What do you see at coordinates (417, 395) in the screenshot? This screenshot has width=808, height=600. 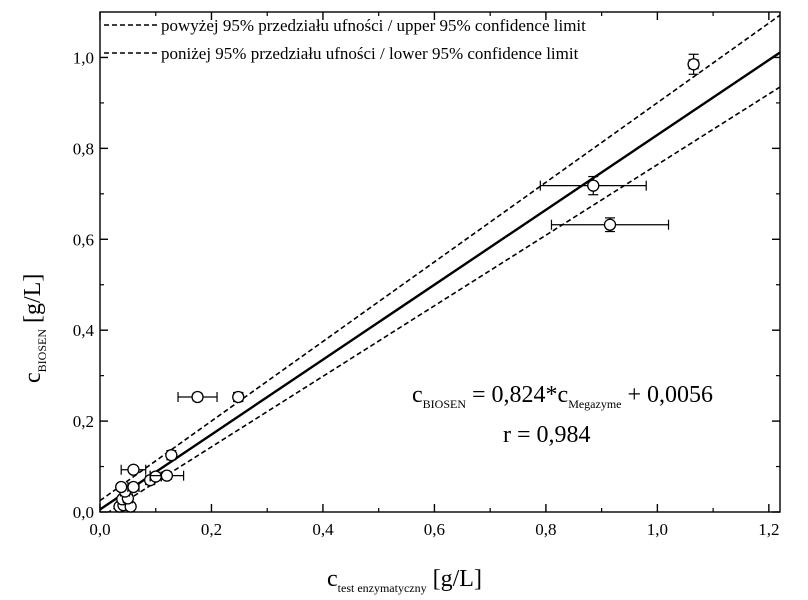 I see `eq-lhs-main: c` at bounding box center [417, 395].